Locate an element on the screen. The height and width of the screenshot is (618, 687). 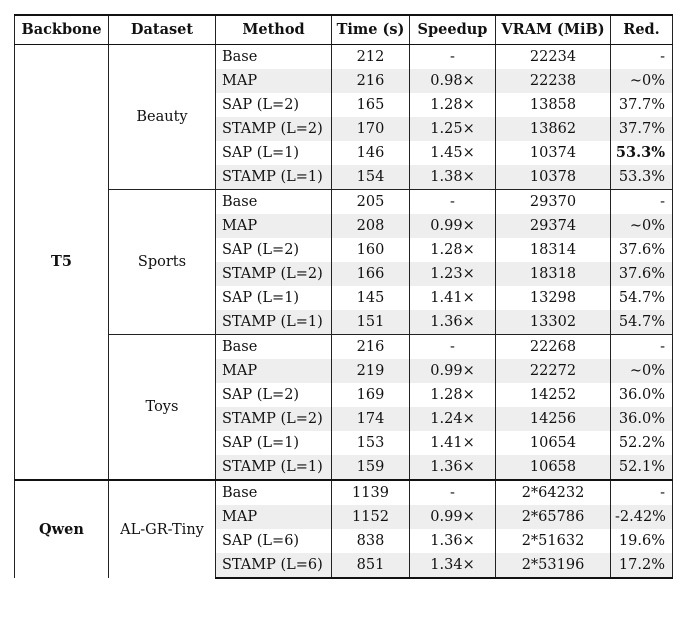
dataset-cell: Beauty is located at coordinates (162, 117).